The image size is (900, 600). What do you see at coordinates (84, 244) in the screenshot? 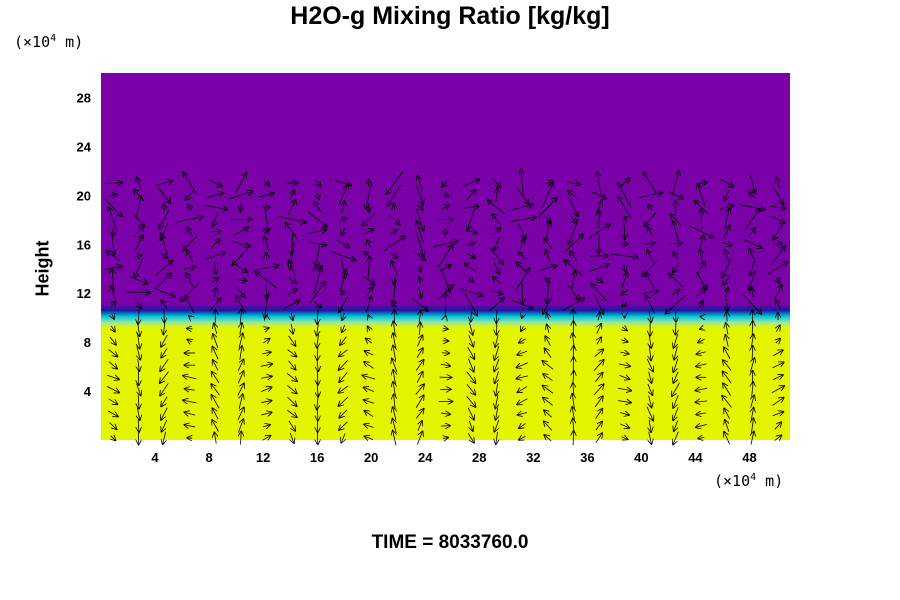
I see `y-tick-label: 16` at bounding box center [84, 244].